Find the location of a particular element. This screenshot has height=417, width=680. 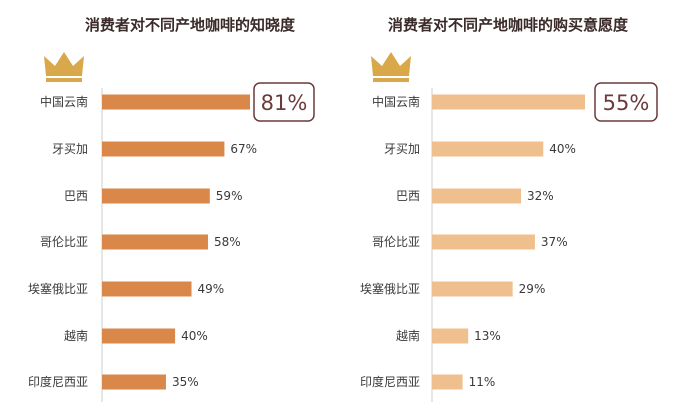

purchase-crown-base is located at coordinates (391, 80).